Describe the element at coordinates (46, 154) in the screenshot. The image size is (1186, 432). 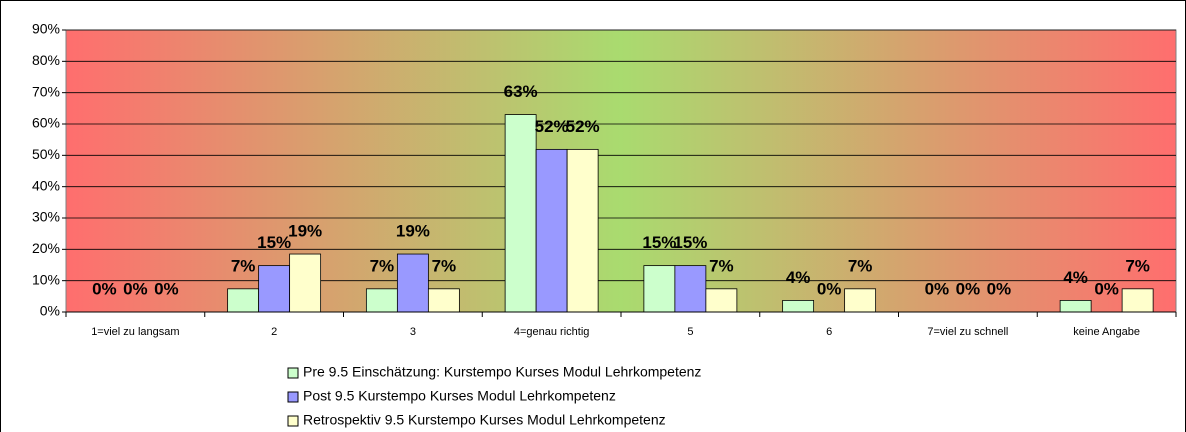
I see `y-tick-label: 50%` at that location.